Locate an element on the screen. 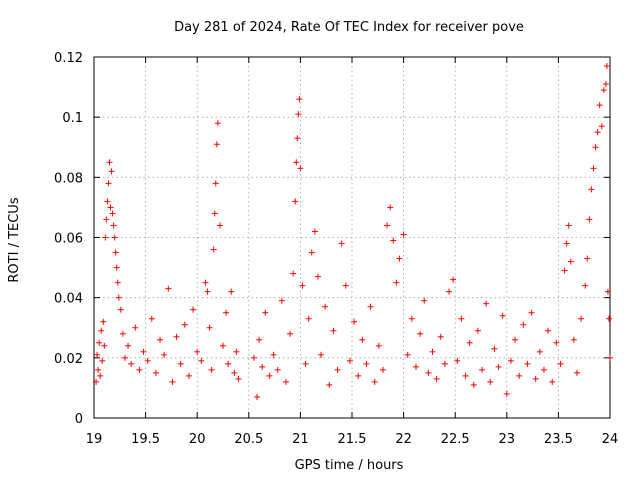 Image resolution: width=640 pixels, height=480 pixels. x-tick-label: 19.5 is located at coordinates (145, 439).